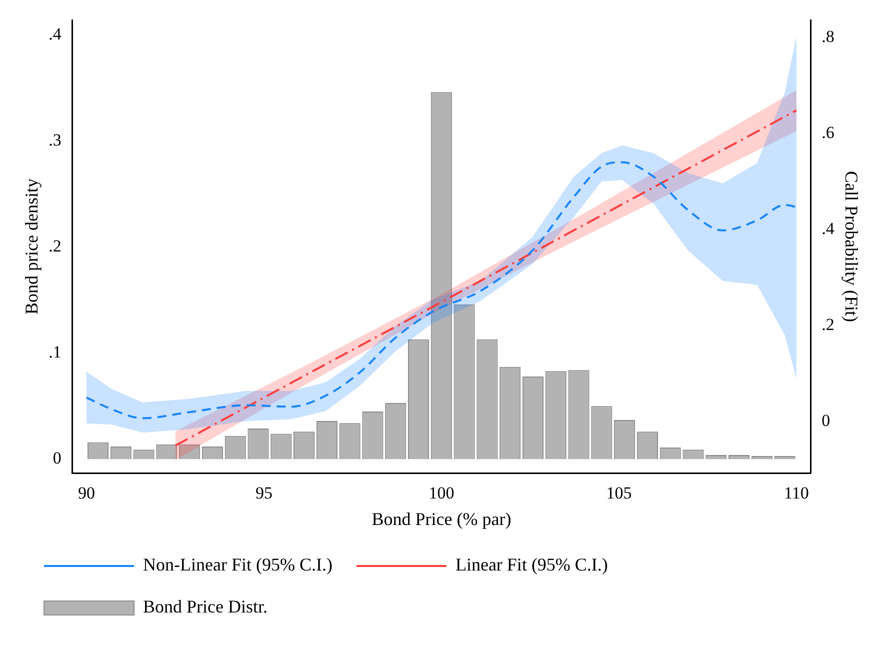 Image resolution: width=883 pixels, height=647 pixels. Describe the element at coordinates (205, 606) in the screenshot. I see `legend-label: Bond Price Distr.` at that location.